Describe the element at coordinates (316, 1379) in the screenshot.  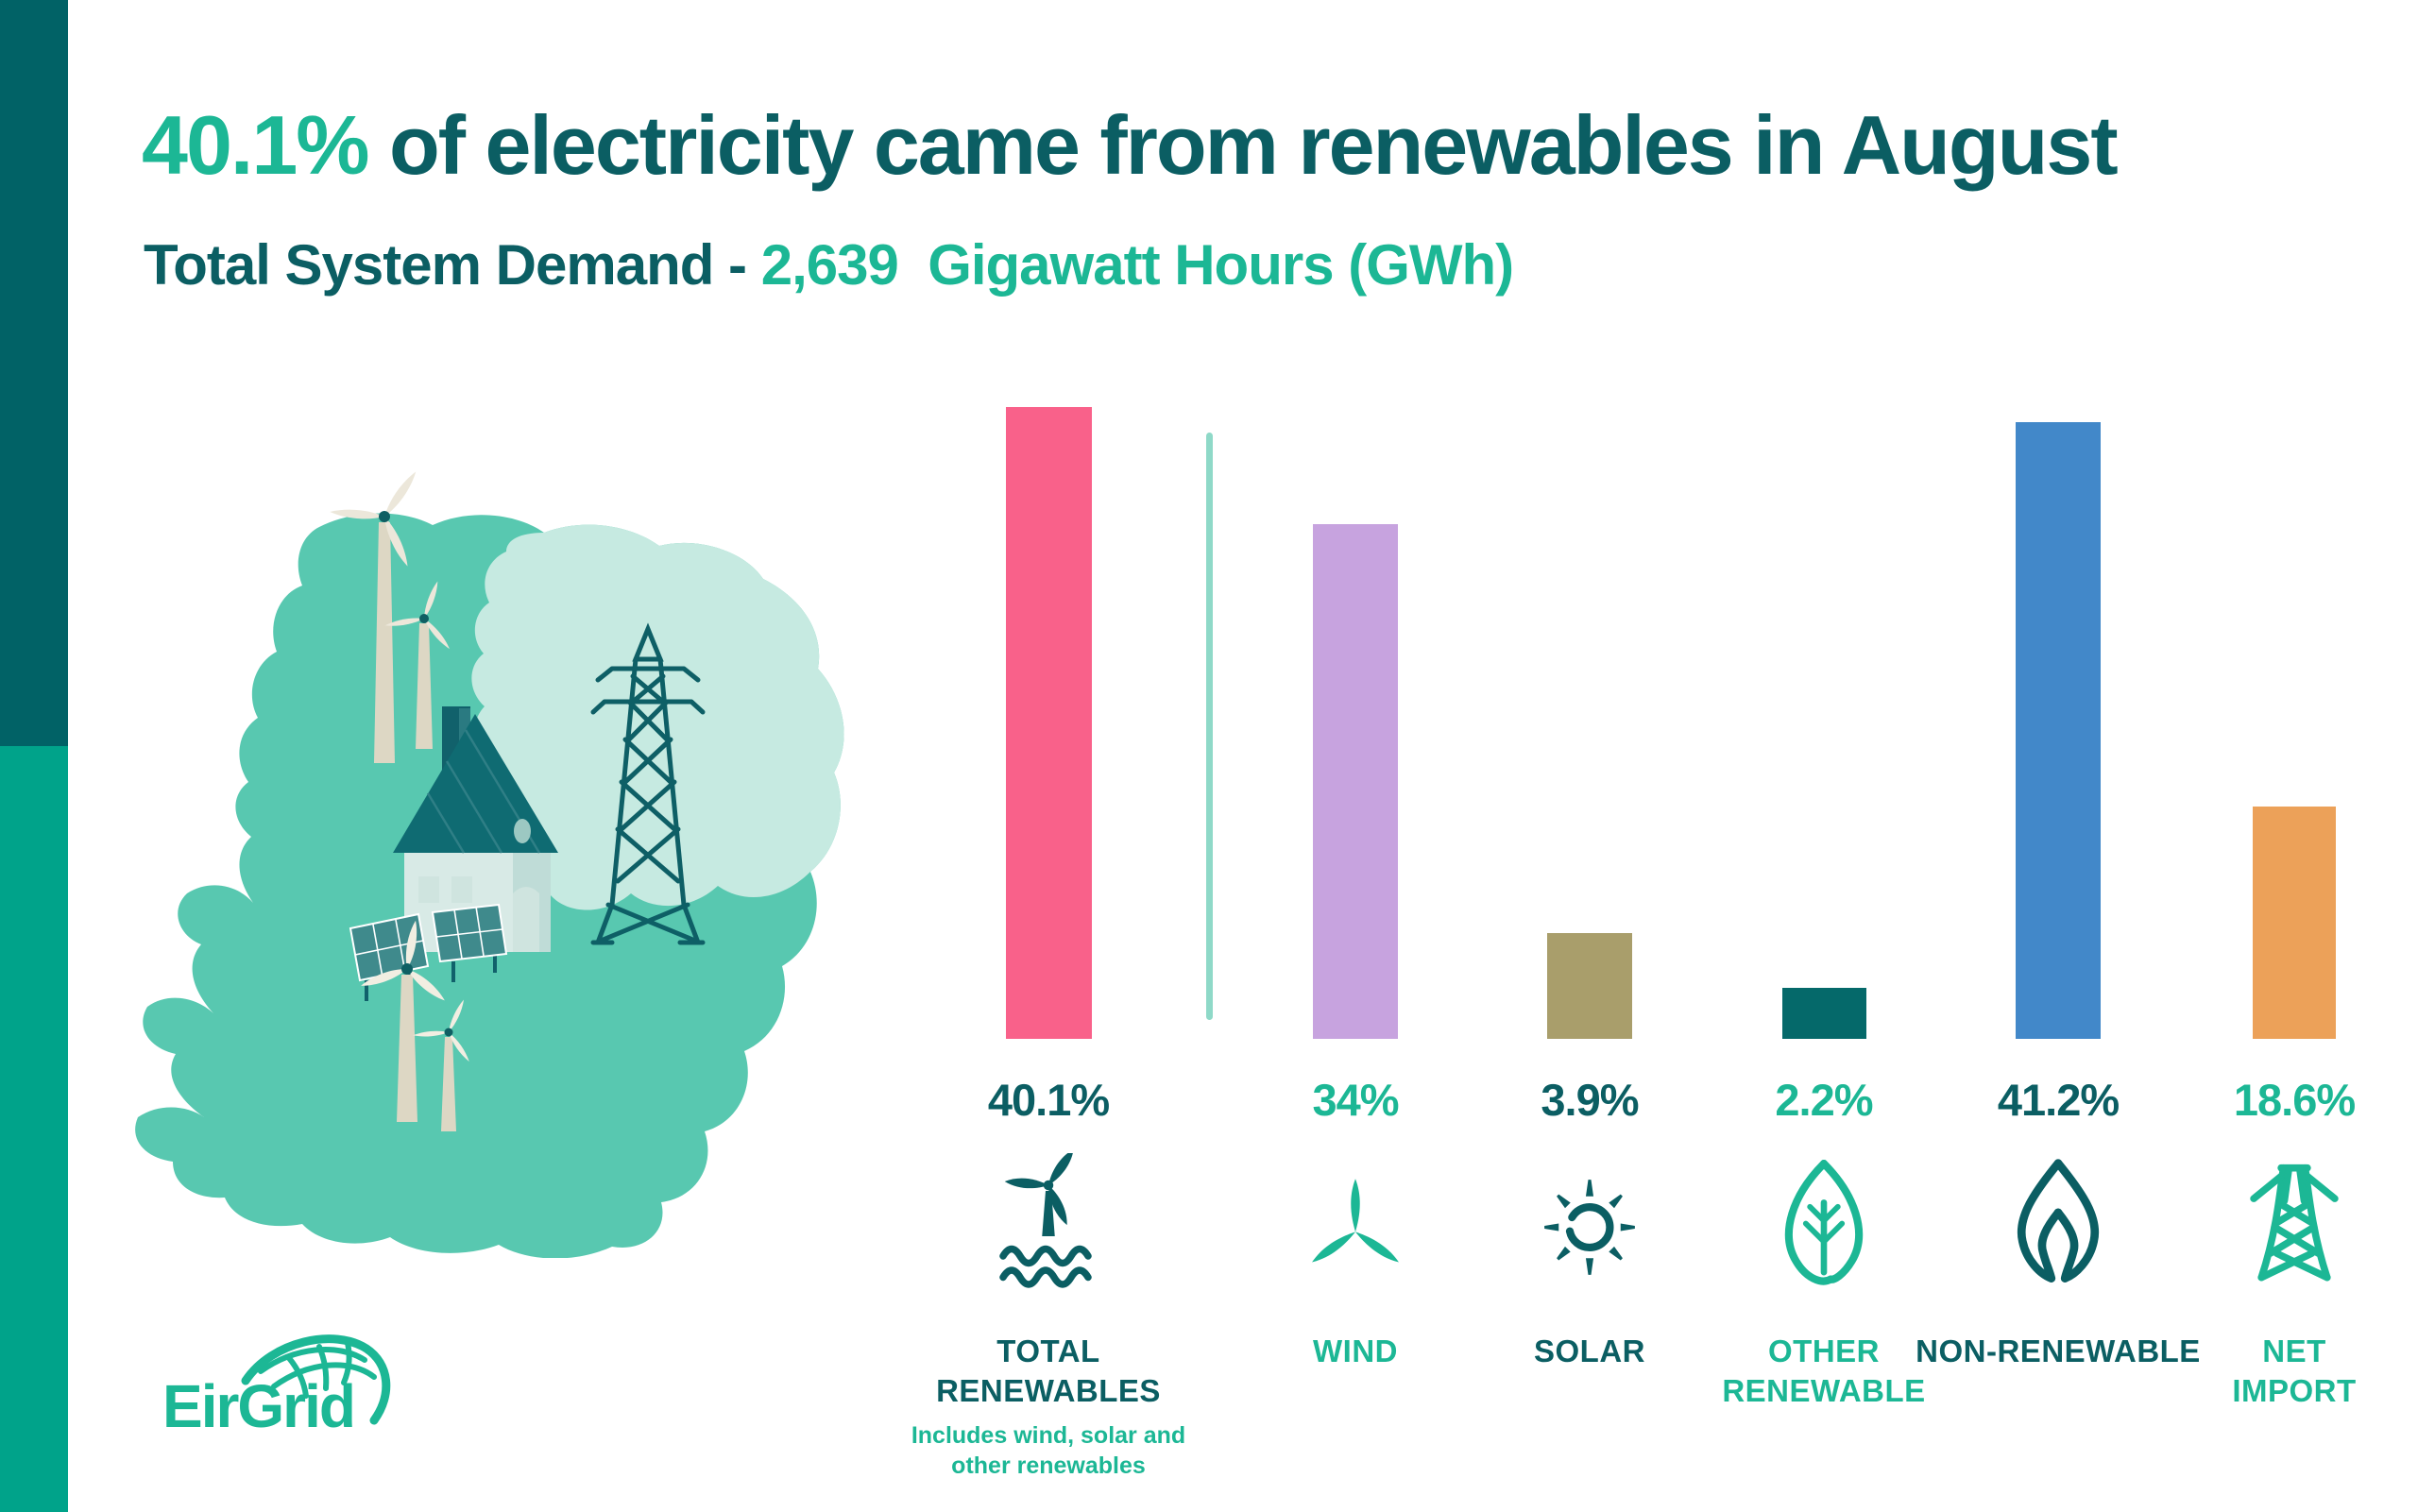
I see `eirgrid-globe-icon` at that location.